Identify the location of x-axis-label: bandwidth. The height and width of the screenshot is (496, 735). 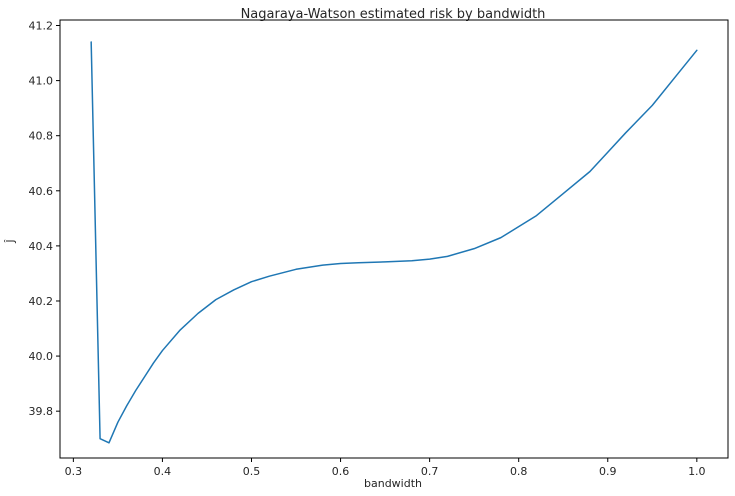
(393, 483).